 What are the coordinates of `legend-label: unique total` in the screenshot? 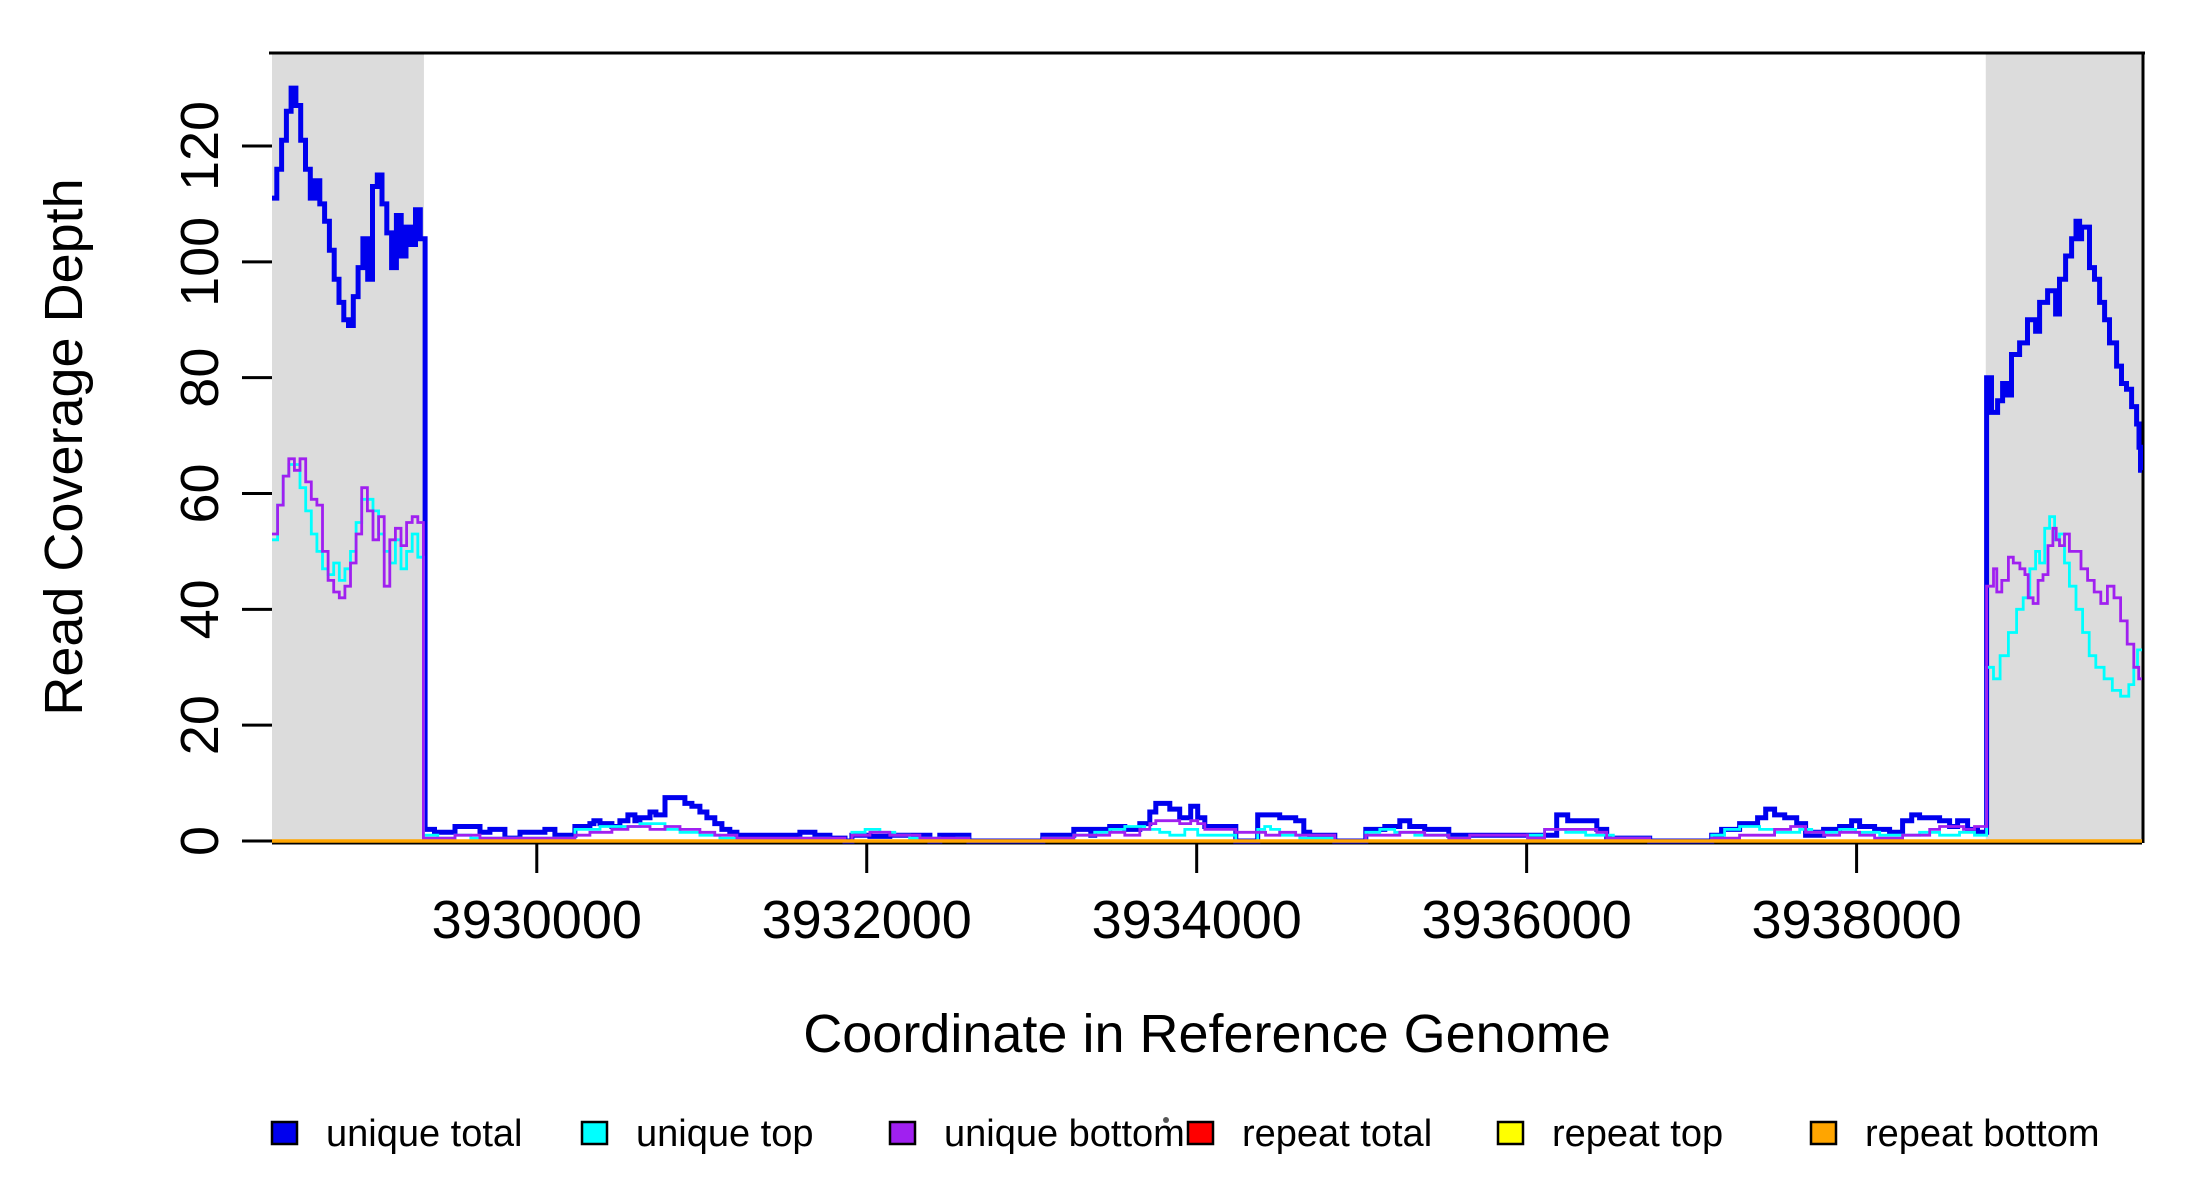 It's located at (424, 1134).